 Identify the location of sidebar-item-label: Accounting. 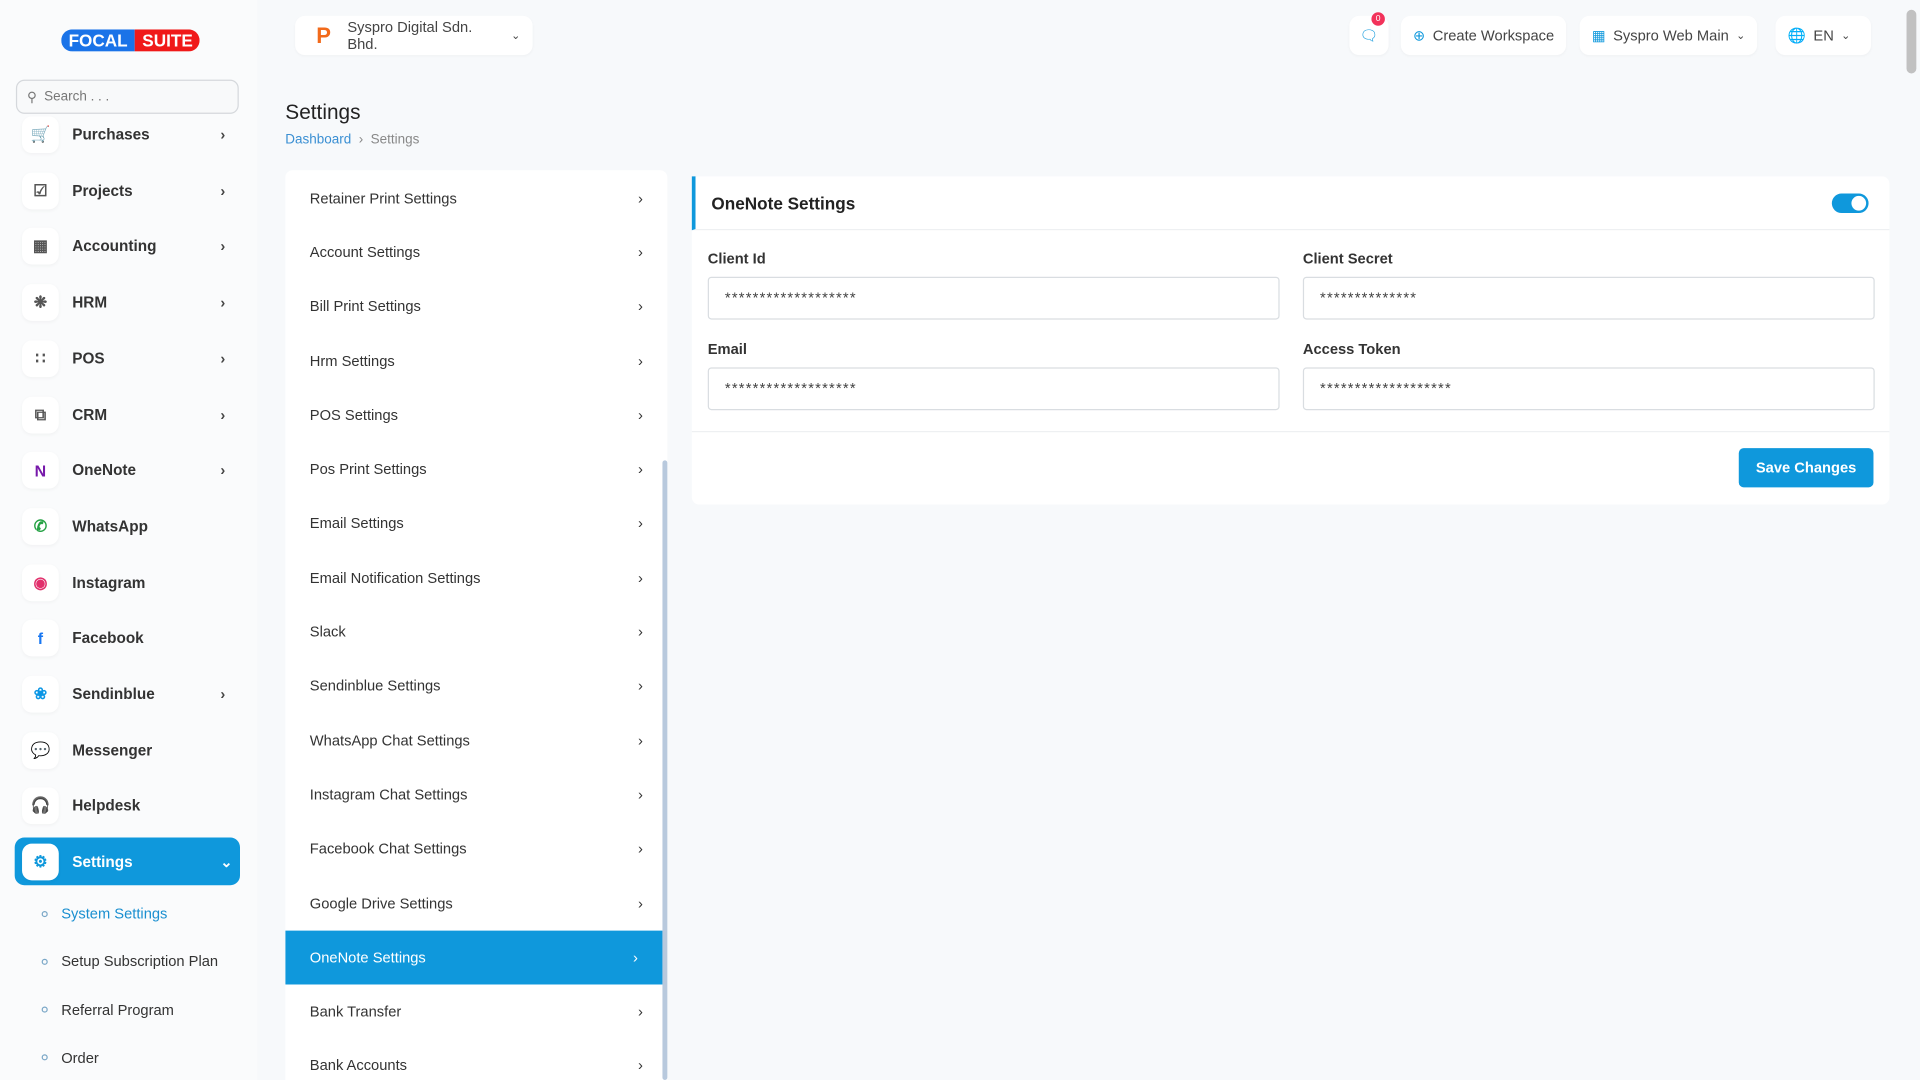
(114, 247).